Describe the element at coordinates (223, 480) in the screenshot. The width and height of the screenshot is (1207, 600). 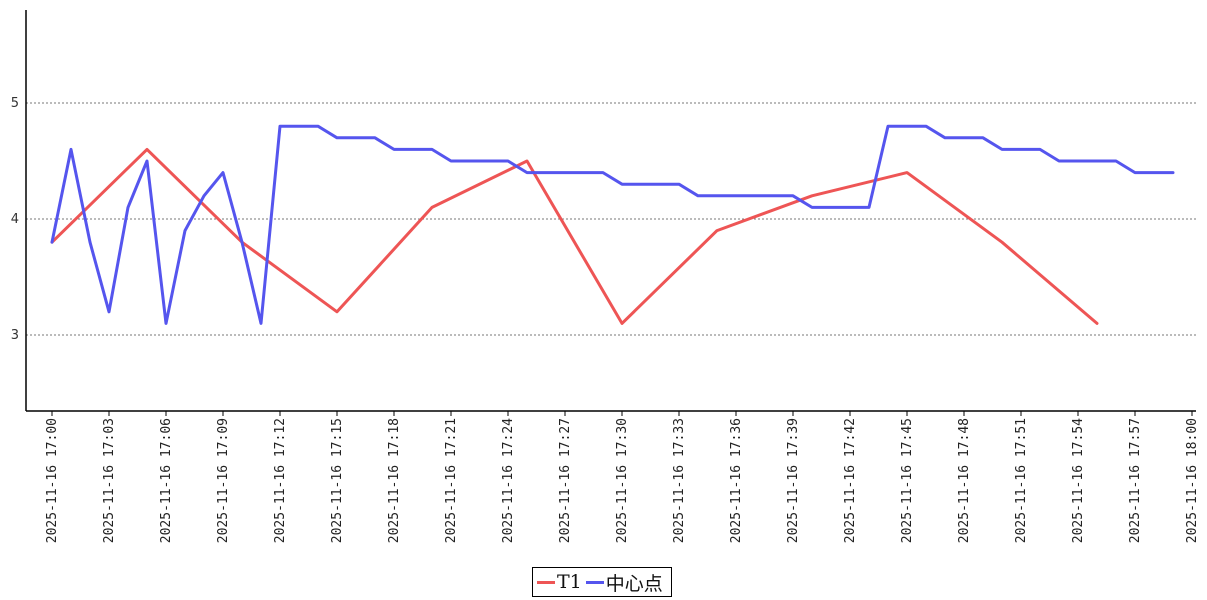
I see `x-tick-label: 2025-11-16 17:09` at that location.